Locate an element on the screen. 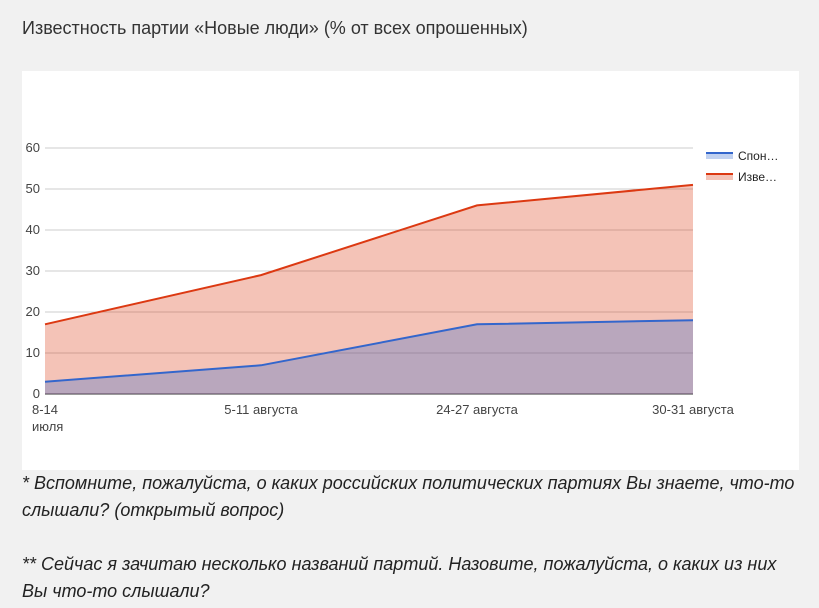 Image resolution: width=819 pixels, height=608 pixels. y-tick-label: 20 is located at coordinates (33, 311).